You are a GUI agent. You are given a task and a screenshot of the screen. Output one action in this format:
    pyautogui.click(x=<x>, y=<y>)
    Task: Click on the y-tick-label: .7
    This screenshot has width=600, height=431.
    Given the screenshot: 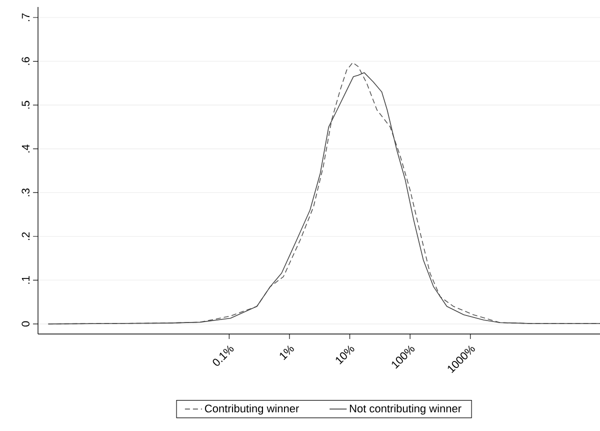 What is the action you would take?
    pyautogui.click(x=26, y=17)
    